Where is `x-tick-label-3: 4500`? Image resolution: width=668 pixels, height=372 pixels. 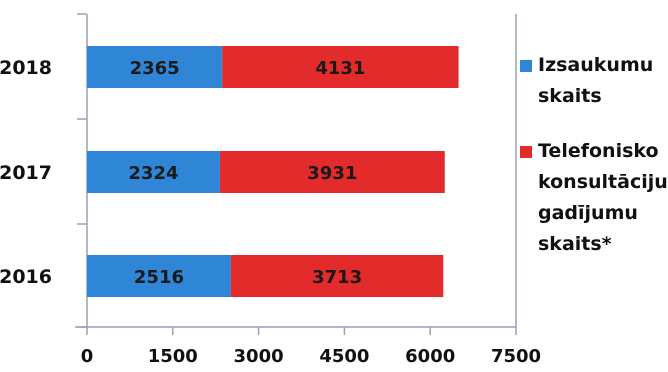
x-tick-label-3: 4500 is located at coordinates (344, 356).